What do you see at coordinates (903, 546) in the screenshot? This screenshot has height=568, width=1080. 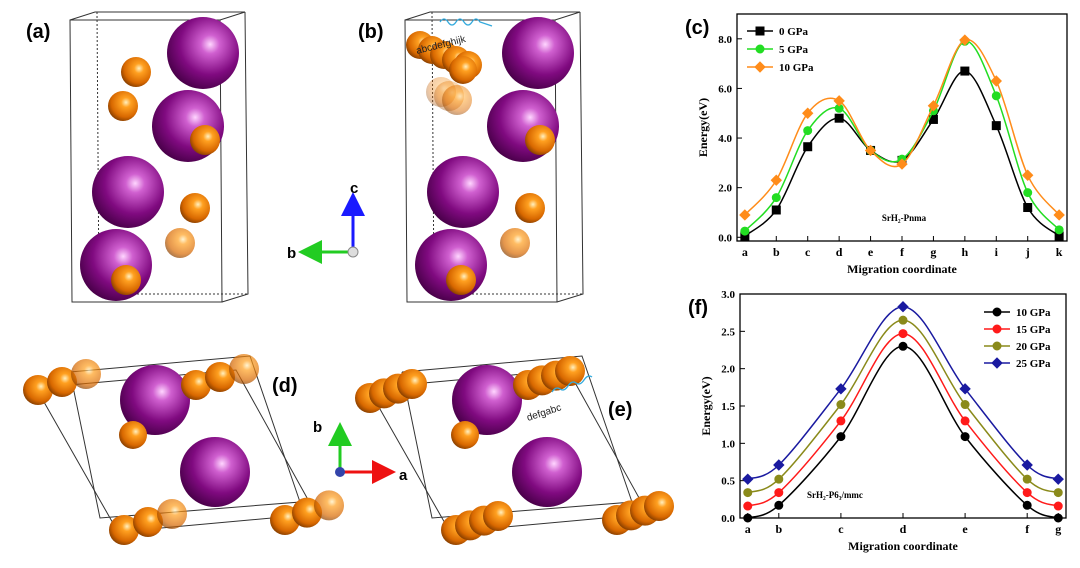 I see `x-axis-title: Migration coordinate` at bounding box center [903, 546].